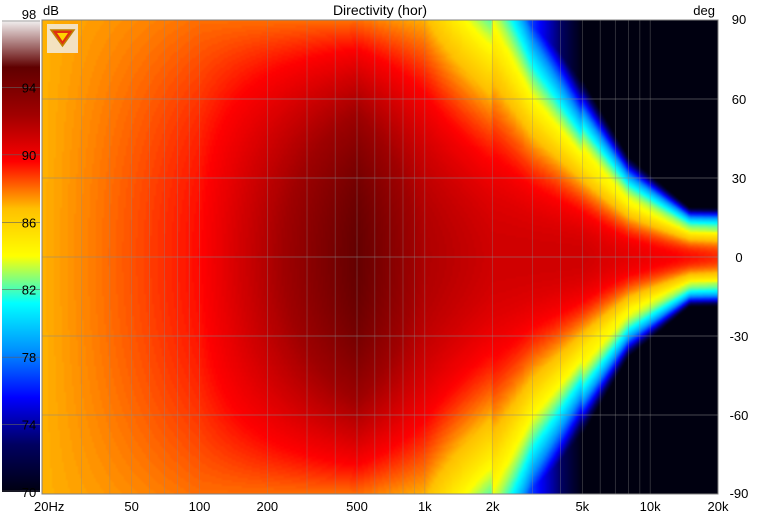 The width and height of the screenshot is (760, 512). Describe the element at coordinates (739, 19) in the screenshot. I see `y-tick-label: 90` at that location.